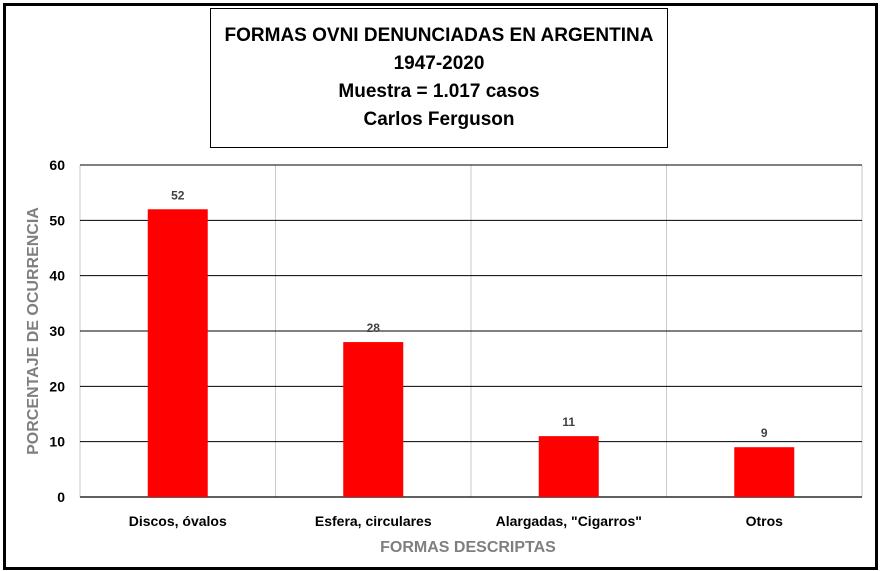  What do you see at coordinates (57, 442) in the screenshot?
I see `y-tick-label: 10` at bounding box center [57, 442].